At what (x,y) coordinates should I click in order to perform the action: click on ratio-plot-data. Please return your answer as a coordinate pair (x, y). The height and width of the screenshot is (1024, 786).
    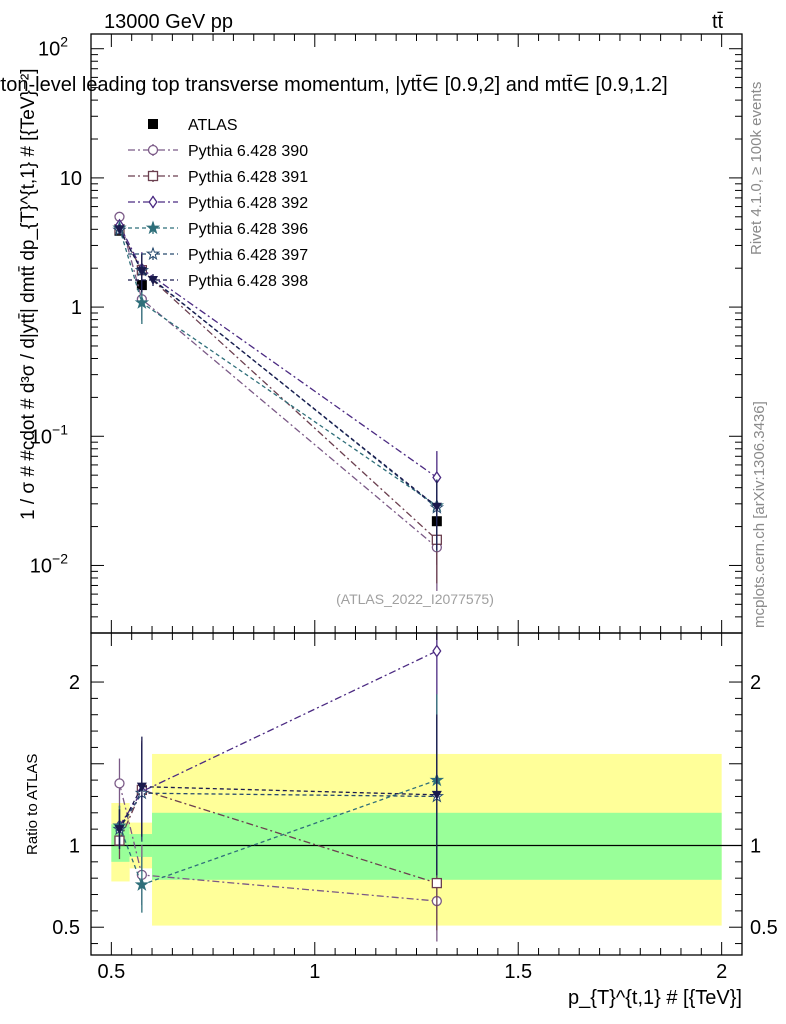
    Looking at the image, I should click on (278, 787).